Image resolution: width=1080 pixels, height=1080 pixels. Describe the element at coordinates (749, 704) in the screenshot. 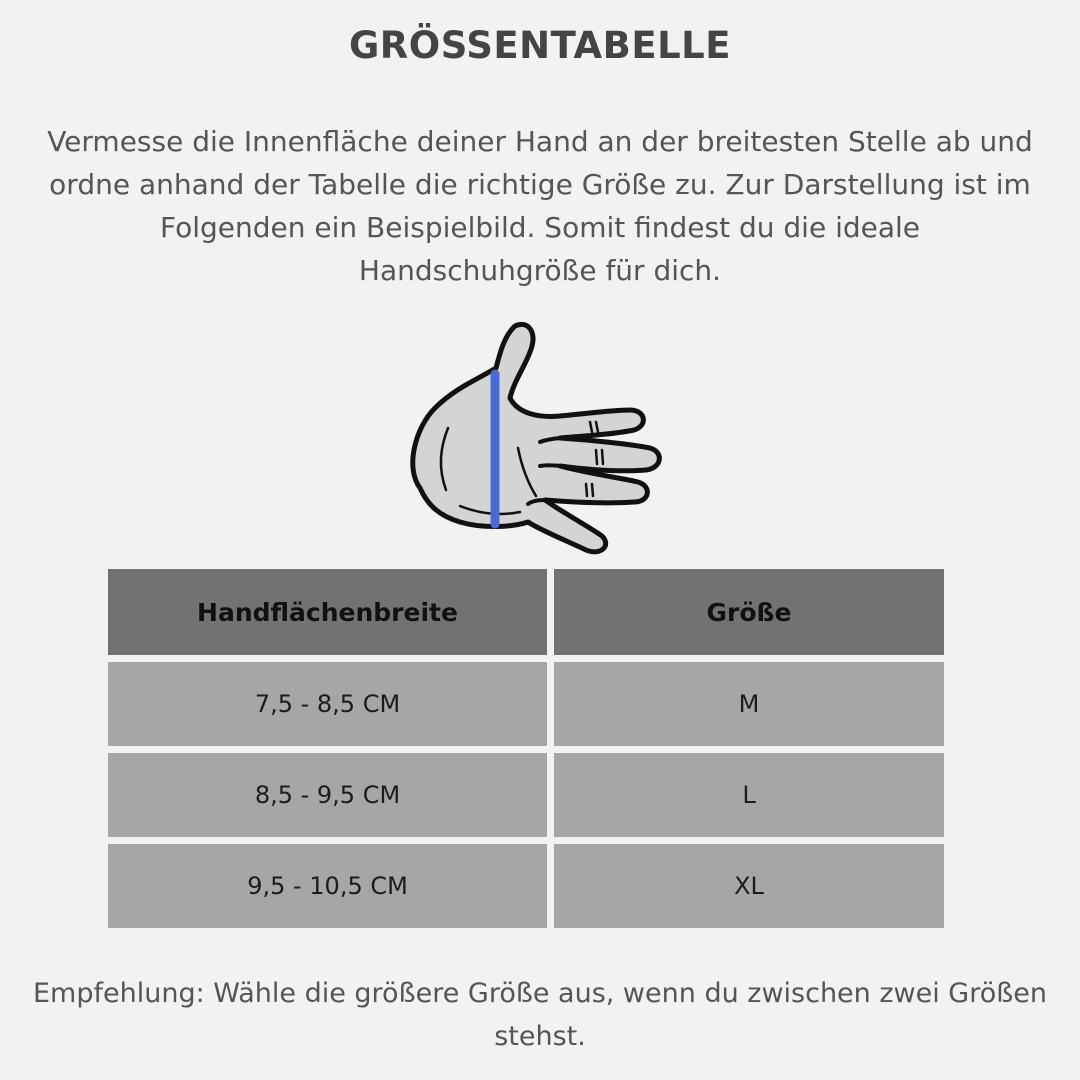

I see `cell-size: M` at that location.